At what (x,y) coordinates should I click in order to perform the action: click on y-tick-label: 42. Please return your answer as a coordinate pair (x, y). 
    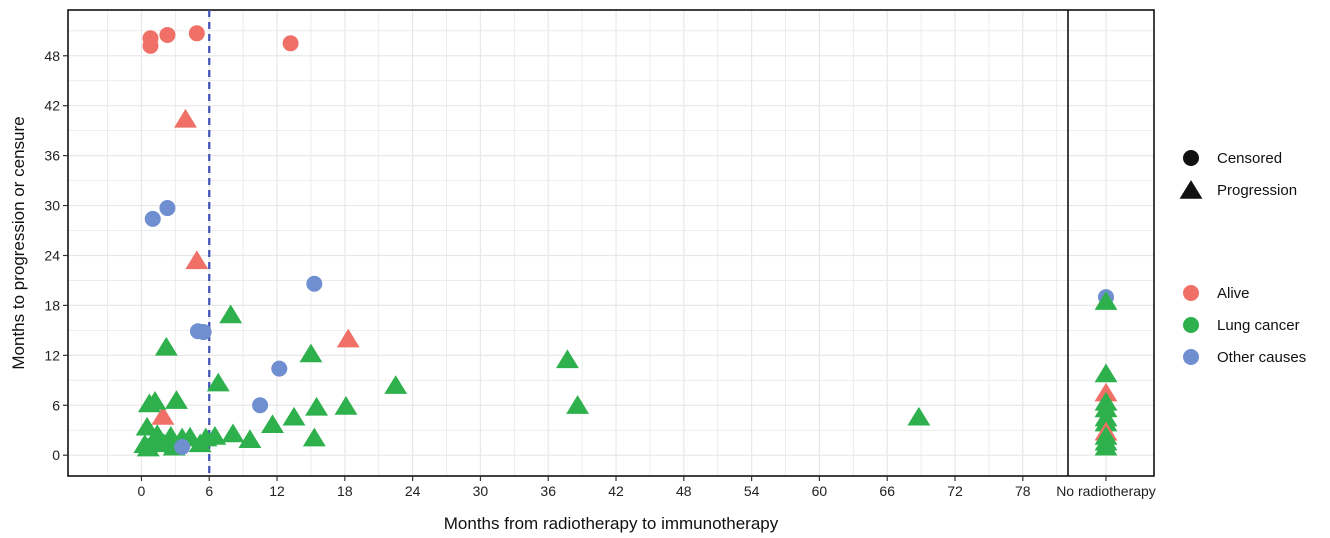
    Looking at the image, I should click on (52, 106).